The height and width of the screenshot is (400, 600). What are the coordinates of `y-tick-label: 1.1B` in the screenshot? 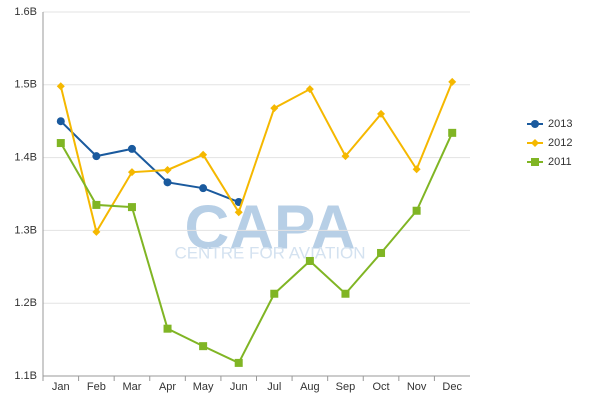 It's located at (25, 376).